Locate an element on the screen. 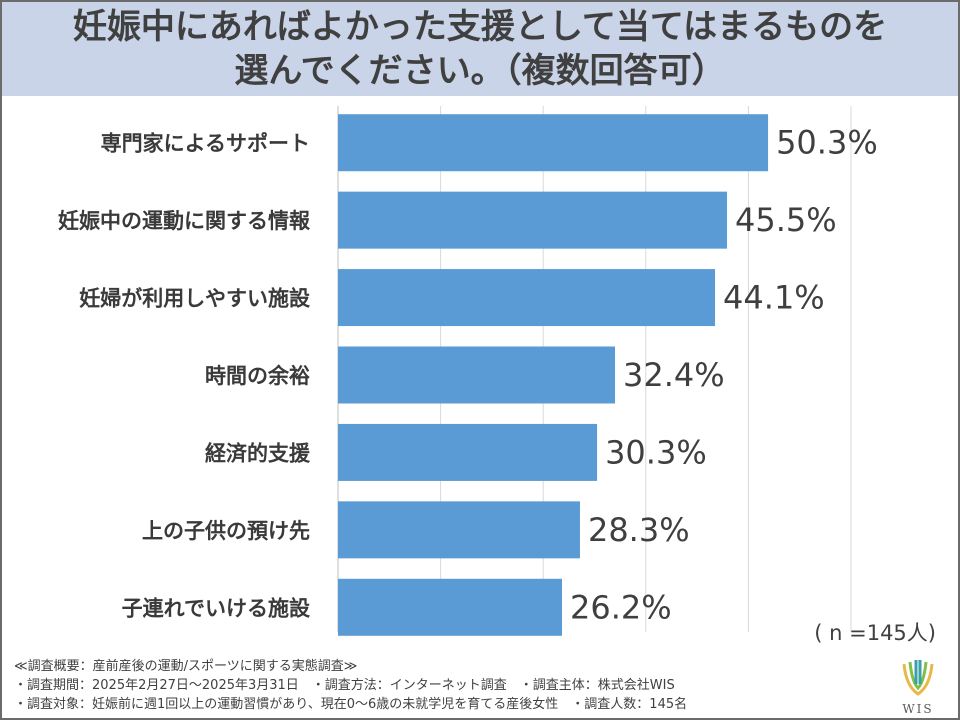  category-label: 子連れでいける施設 is located at coordinates (216, 608).